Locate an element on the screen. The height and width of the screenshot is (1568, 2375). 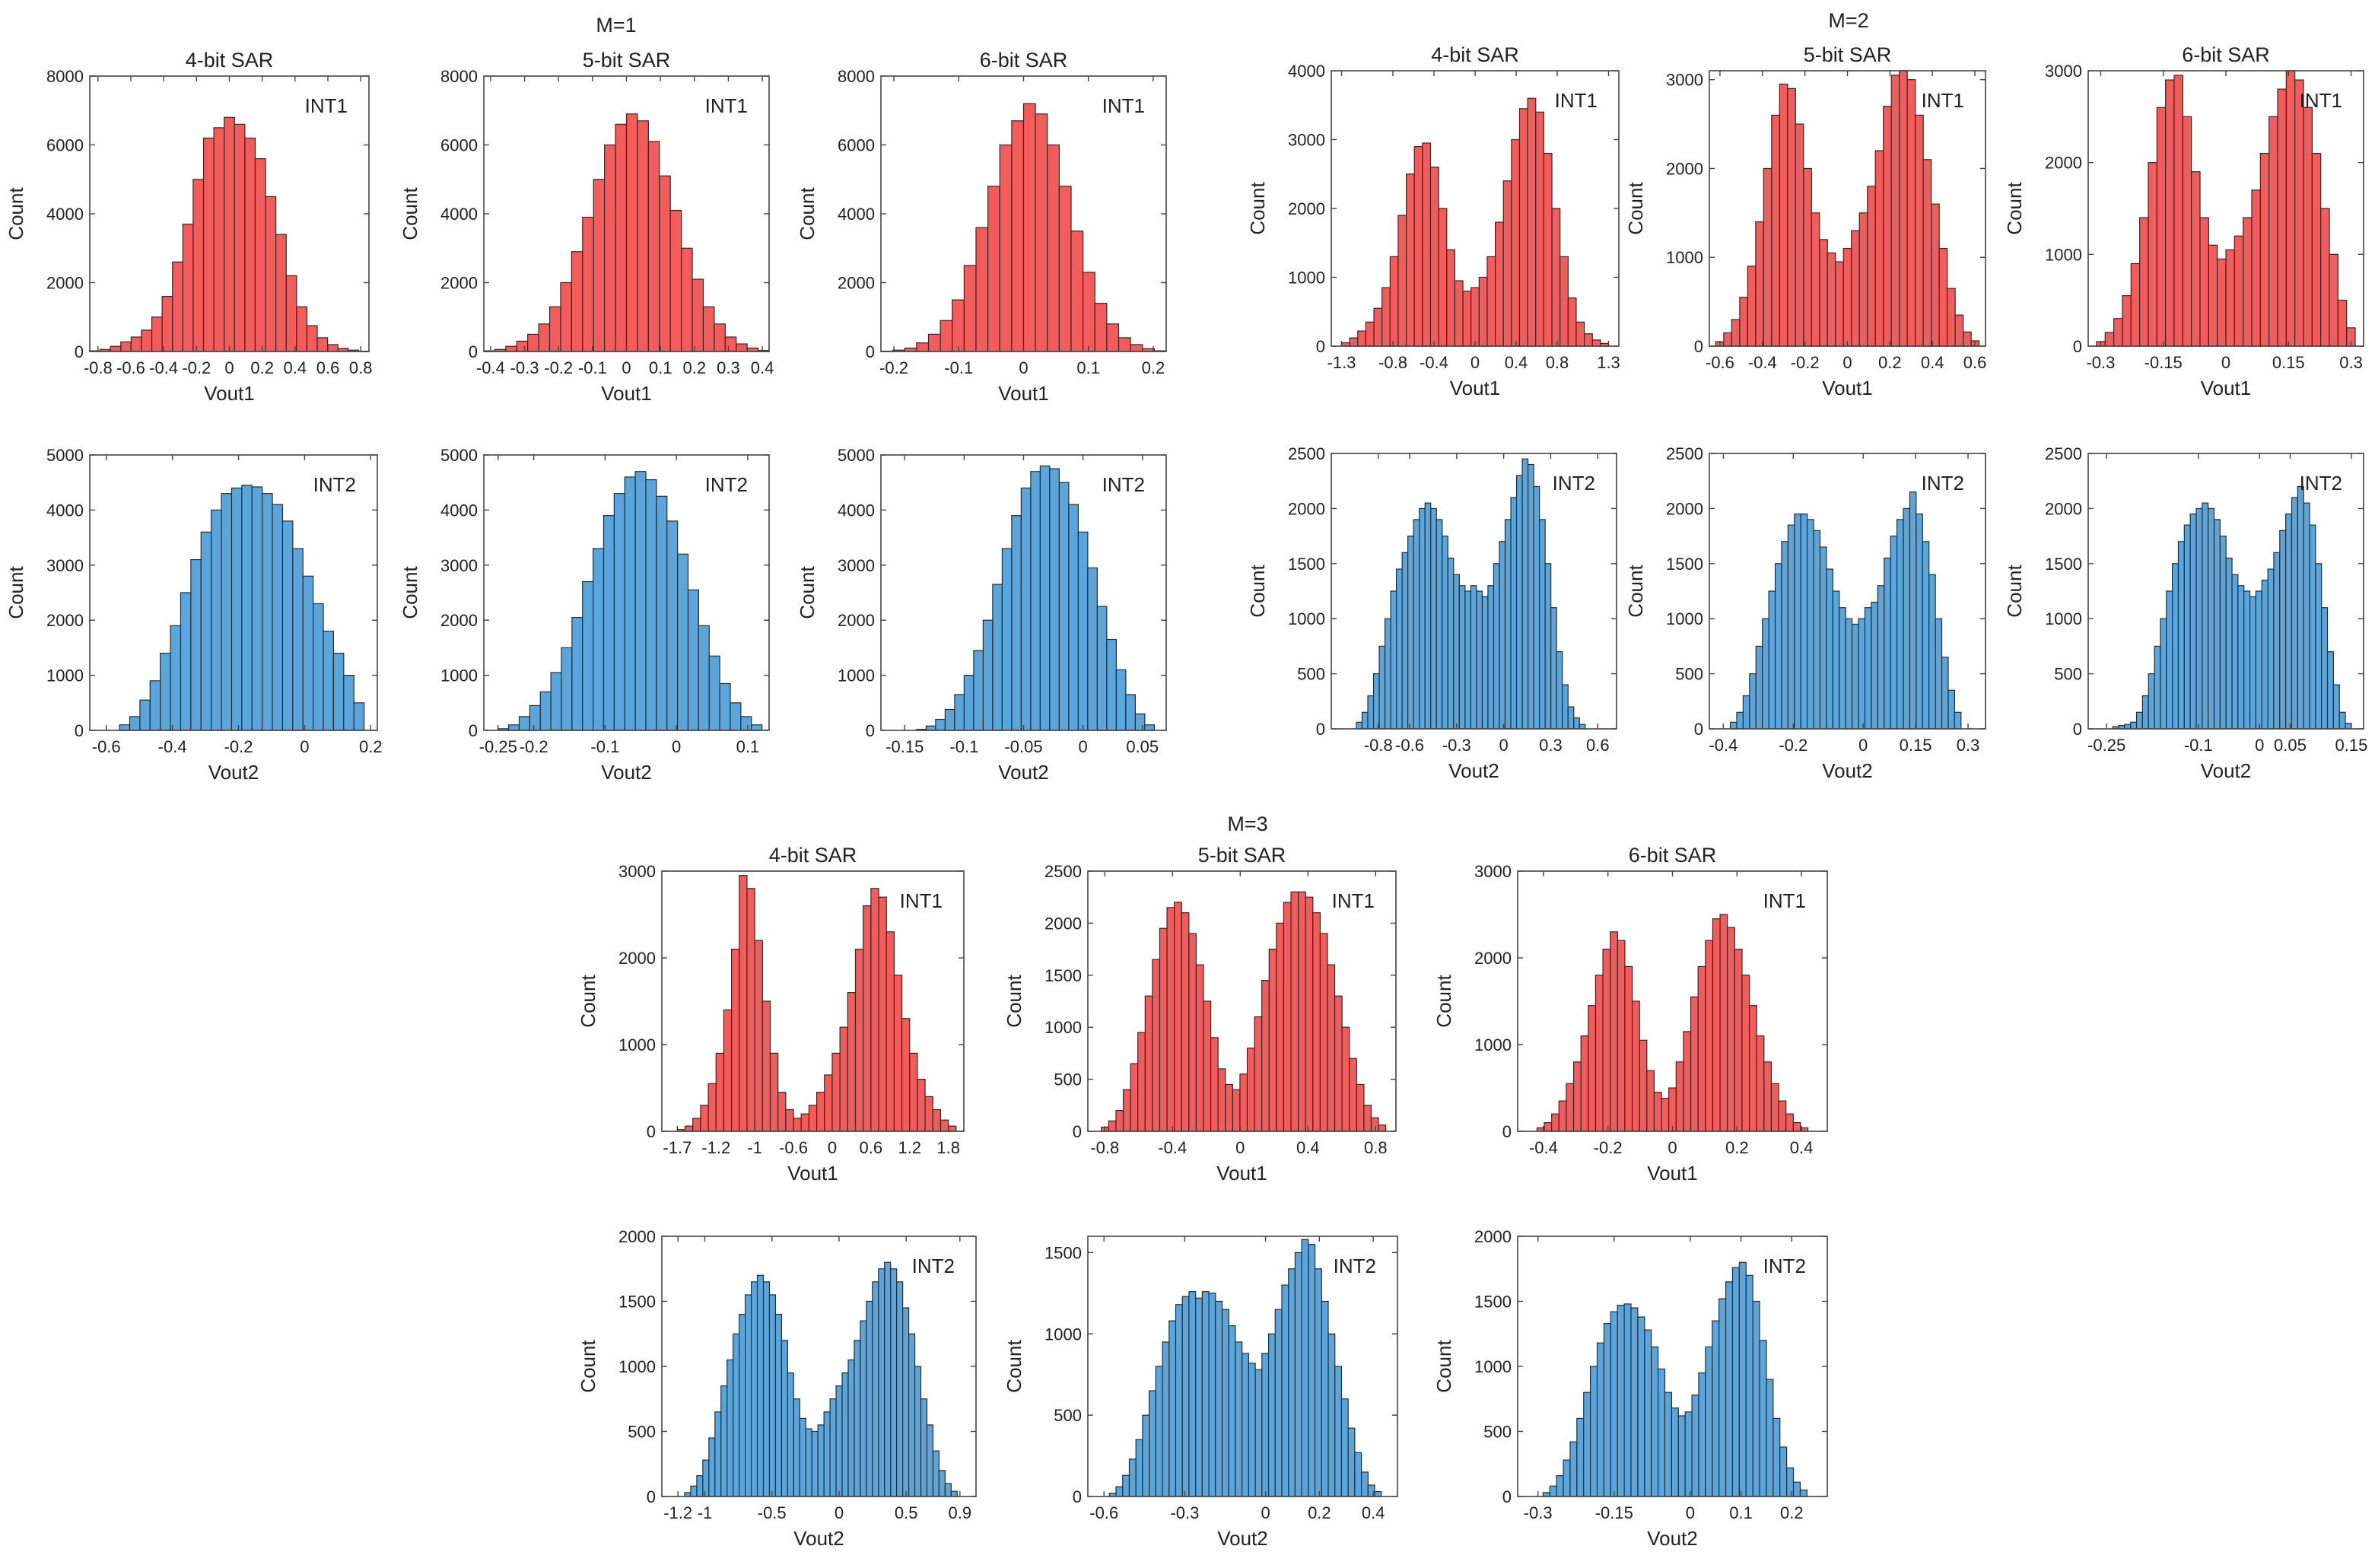
y-tick-label: 3000 is located at coordinates (459, 565).